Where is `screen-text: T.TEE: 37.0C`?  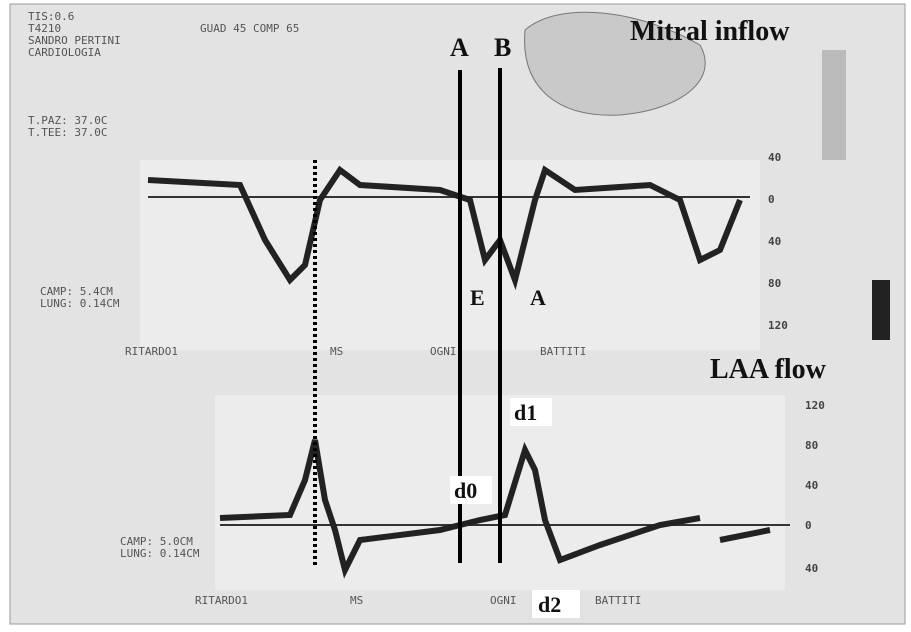
screen-text: T.TEE: 37.0C is located at coordinates (67, 132).